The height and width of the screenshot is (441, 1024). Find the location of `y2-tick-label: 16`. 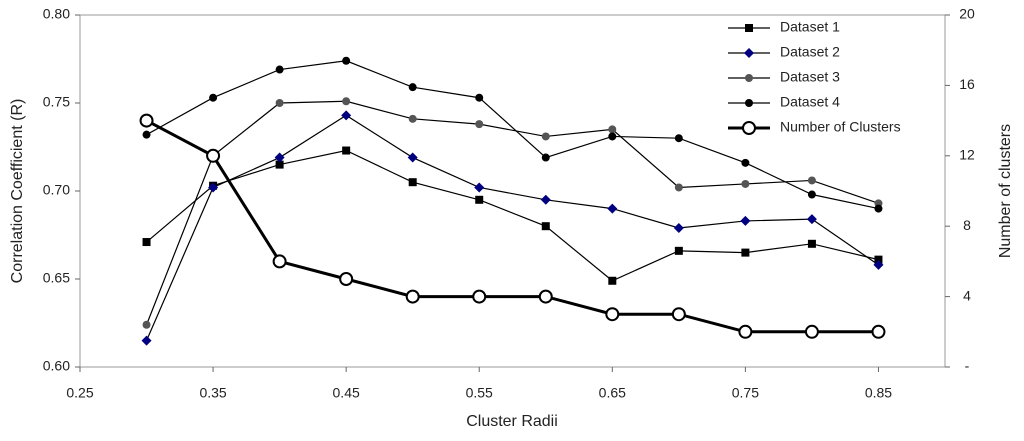

y2-tick-label: 16 is located at coordinates (967, 84).